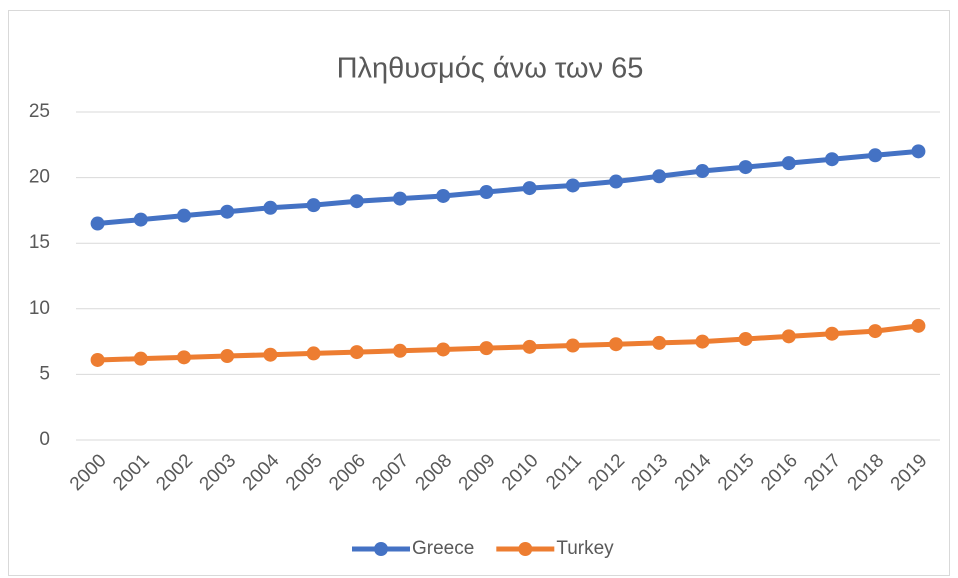 The image size is (958, 578). I want to click on legend-label: Greece, so click(443, 548).